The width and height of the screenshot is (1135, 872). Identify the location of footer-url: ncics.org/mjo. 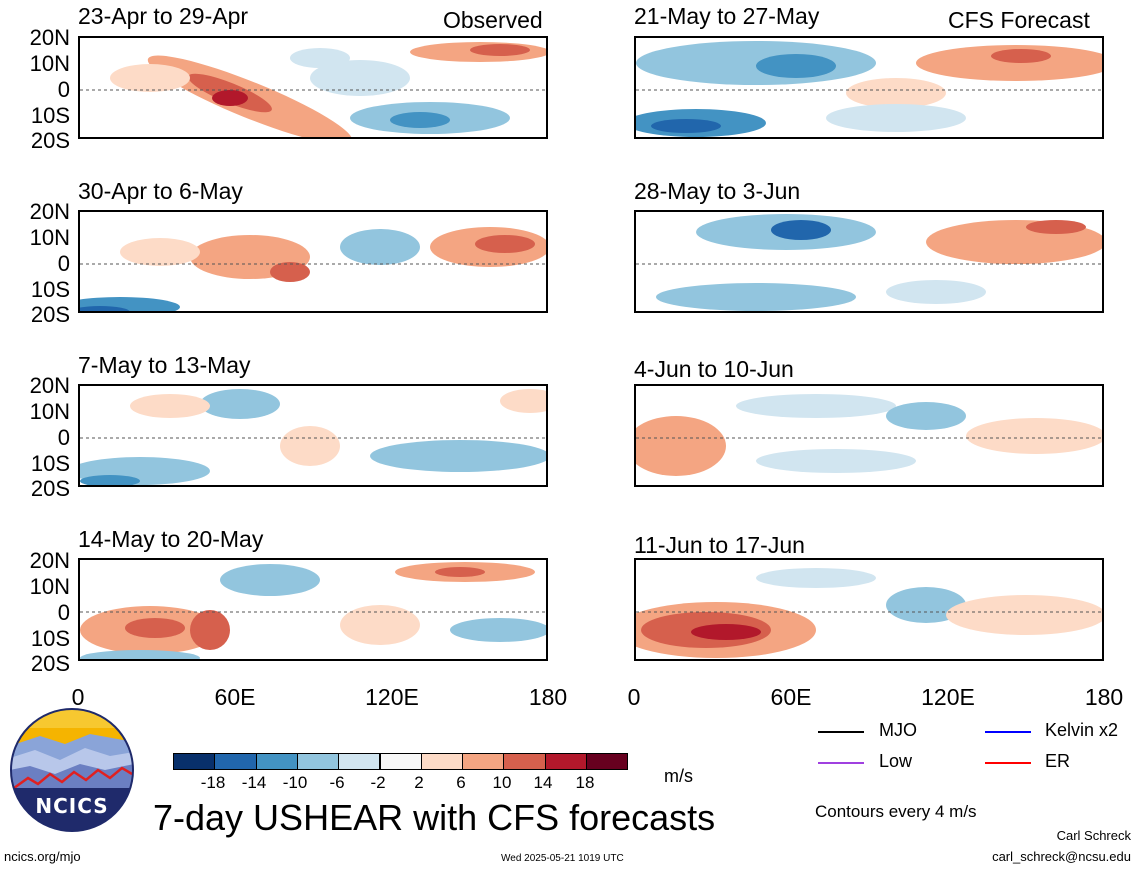
(42, 856).